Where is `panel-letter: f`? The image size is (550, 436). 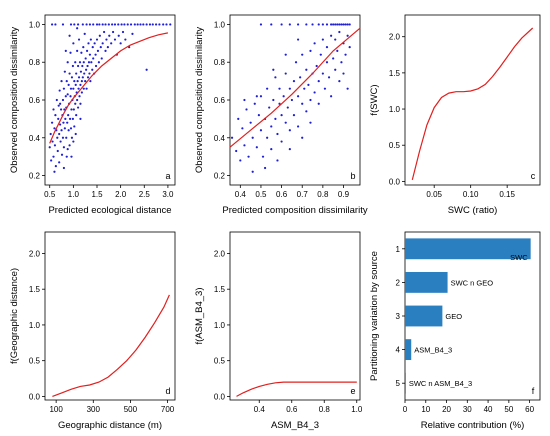 panel-letter: f is located at coordinates (533, 391).